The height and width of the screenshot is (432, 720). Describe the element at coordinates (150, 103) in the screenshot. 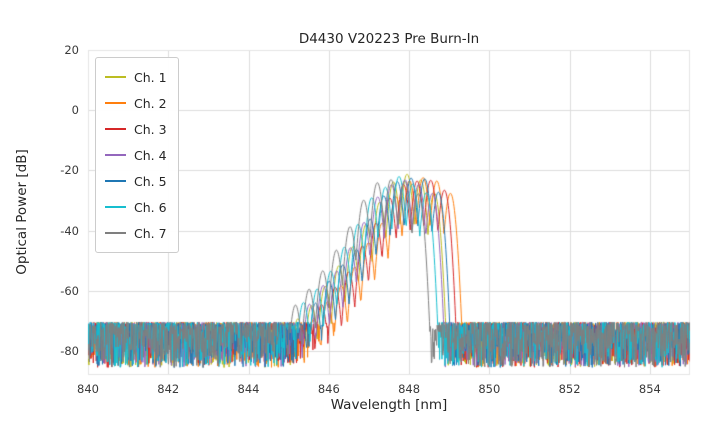

I see `legend-label: Ch. 2` at that location.